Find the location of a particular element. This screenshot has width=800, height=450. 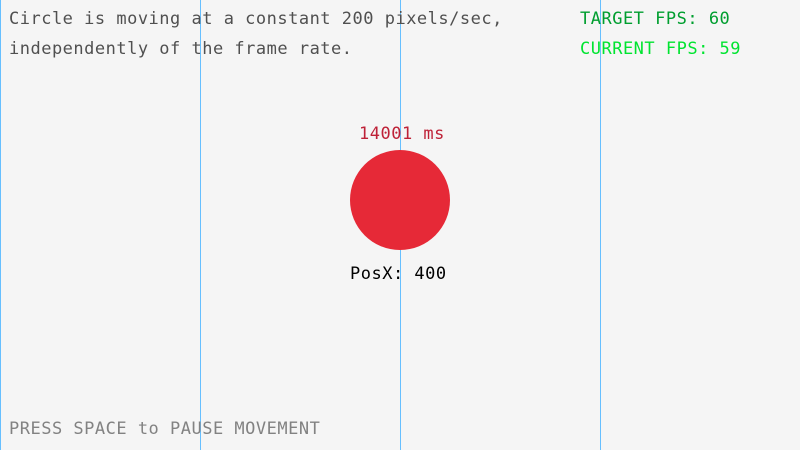

pause-hint: PRESS SPACE to PAUSE MOVEMENT is located at coordinates (165, 429).